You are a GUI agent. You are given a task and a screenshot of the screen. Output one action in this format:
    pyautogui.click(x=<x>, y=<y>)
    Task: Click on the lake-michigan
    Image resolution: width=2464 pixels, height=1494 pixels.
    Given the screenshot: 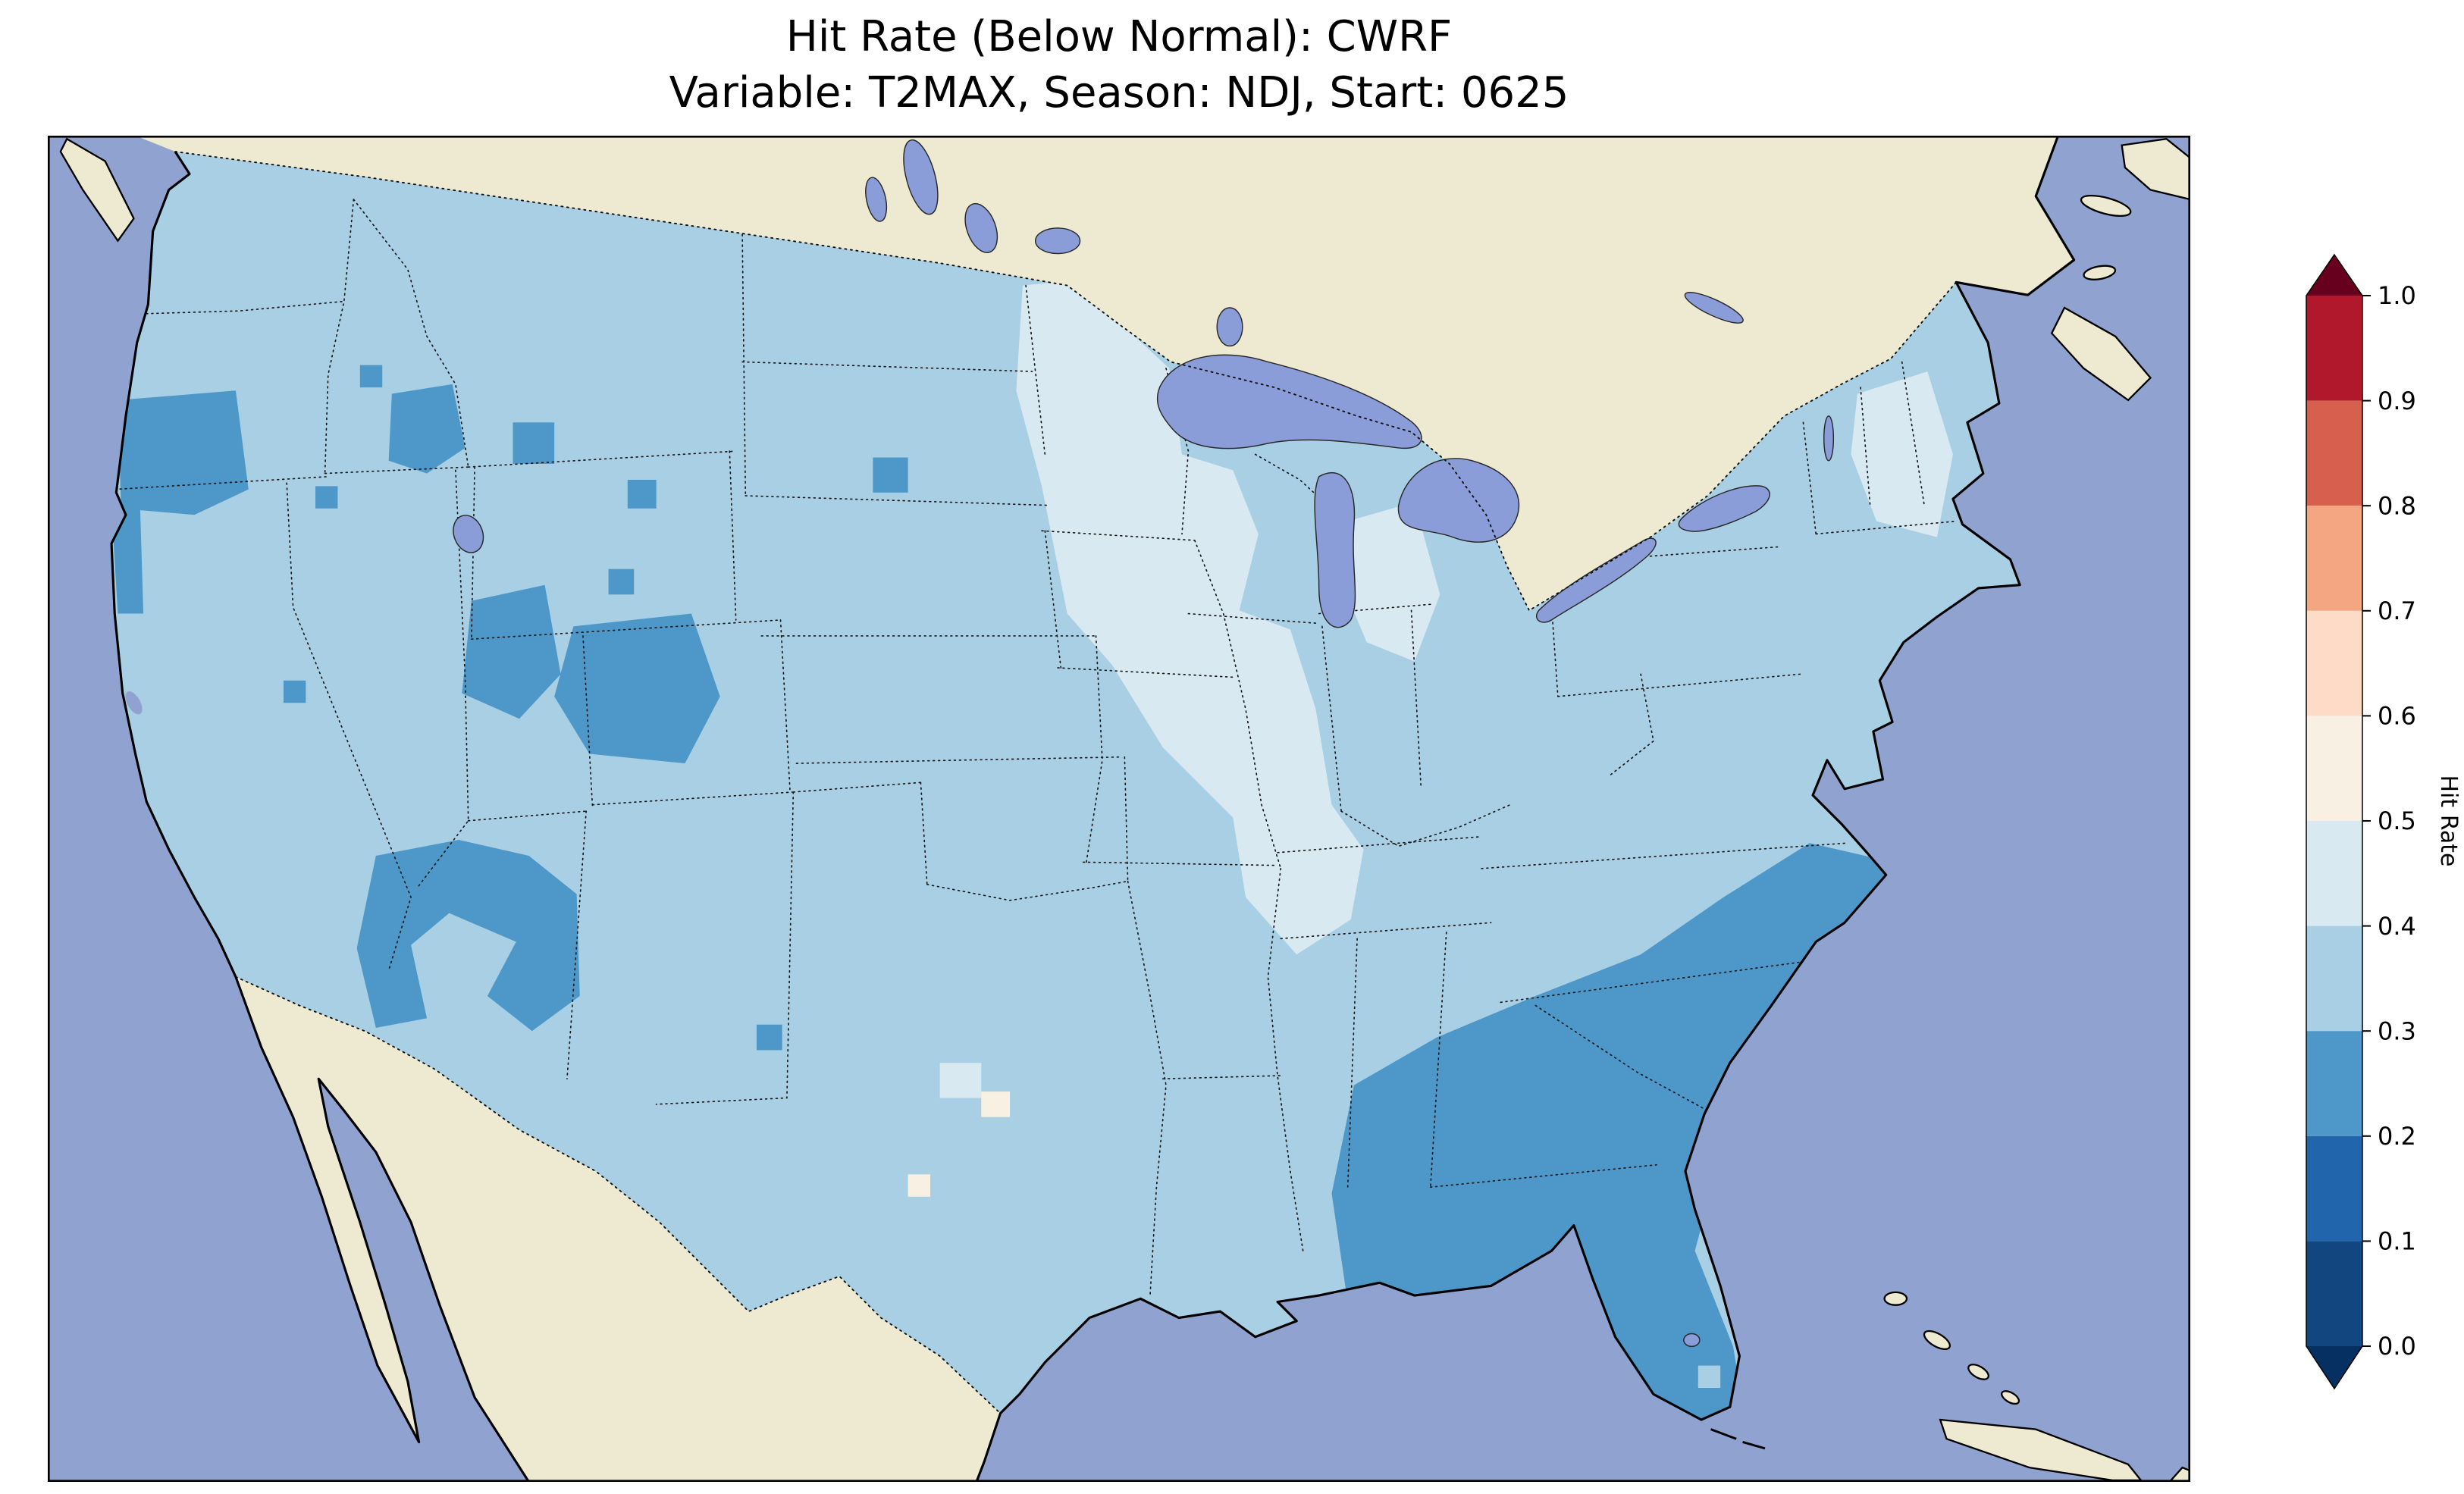 What is the action you would take?
    pyautogui.click(x=1335, y=550)
    